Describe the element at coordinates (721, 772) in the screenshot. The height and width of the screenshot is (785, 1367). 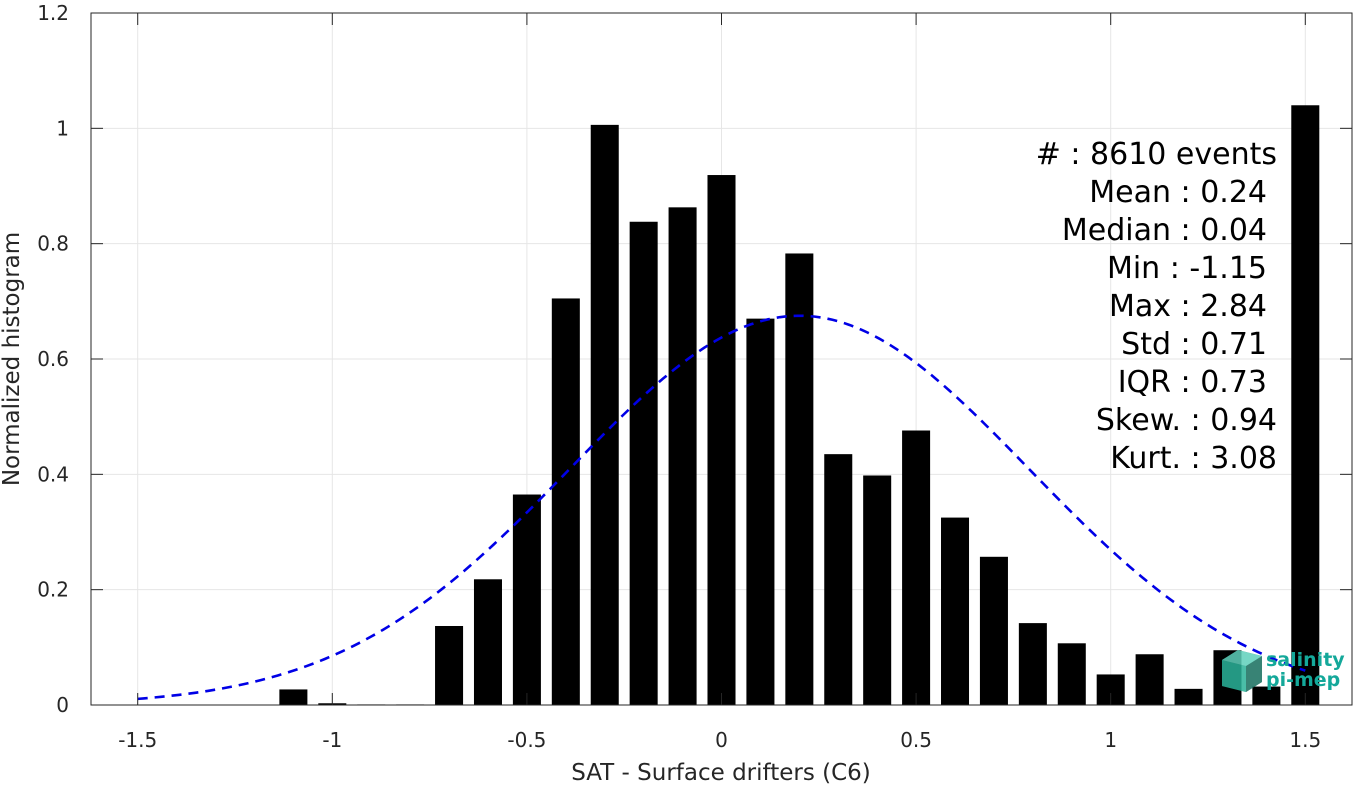
I see `x-axis-label: SAT - Surface drifters (C6)` at that location.